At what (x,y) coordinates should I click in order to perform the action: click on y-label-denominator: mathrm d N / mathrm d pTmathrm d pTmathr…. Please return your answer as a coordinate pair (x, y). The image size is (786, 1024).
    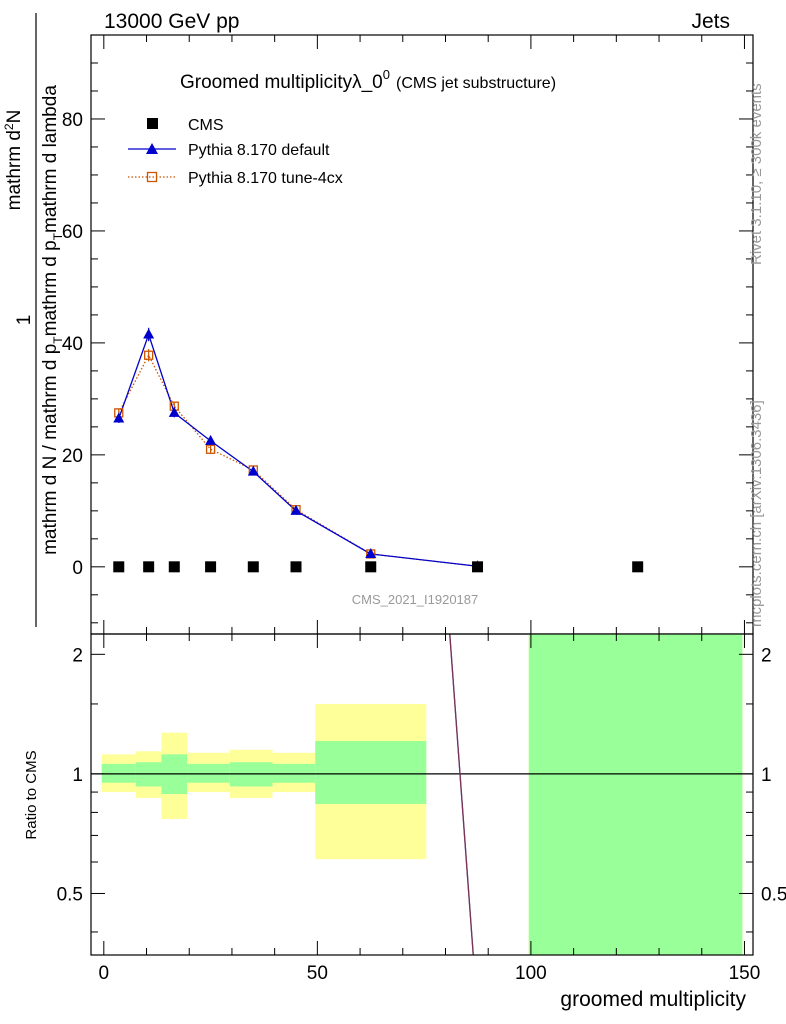
    Looking at the image, I should click on (52, 320).